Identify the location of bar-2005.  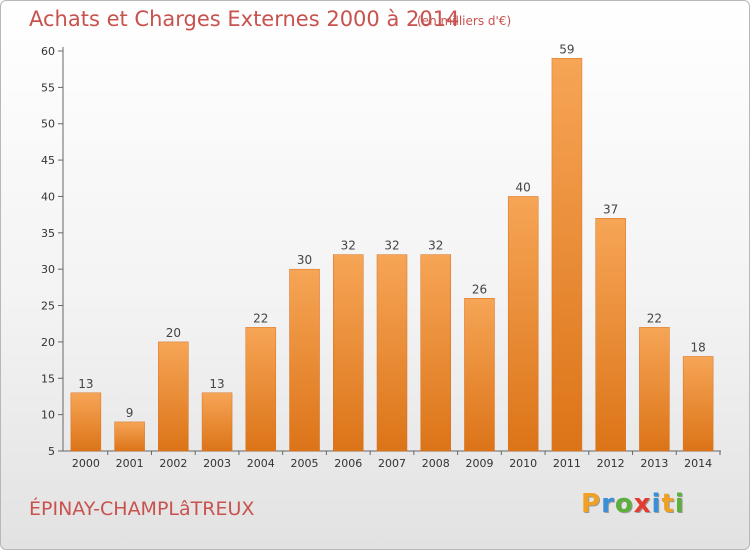
(304, 360).